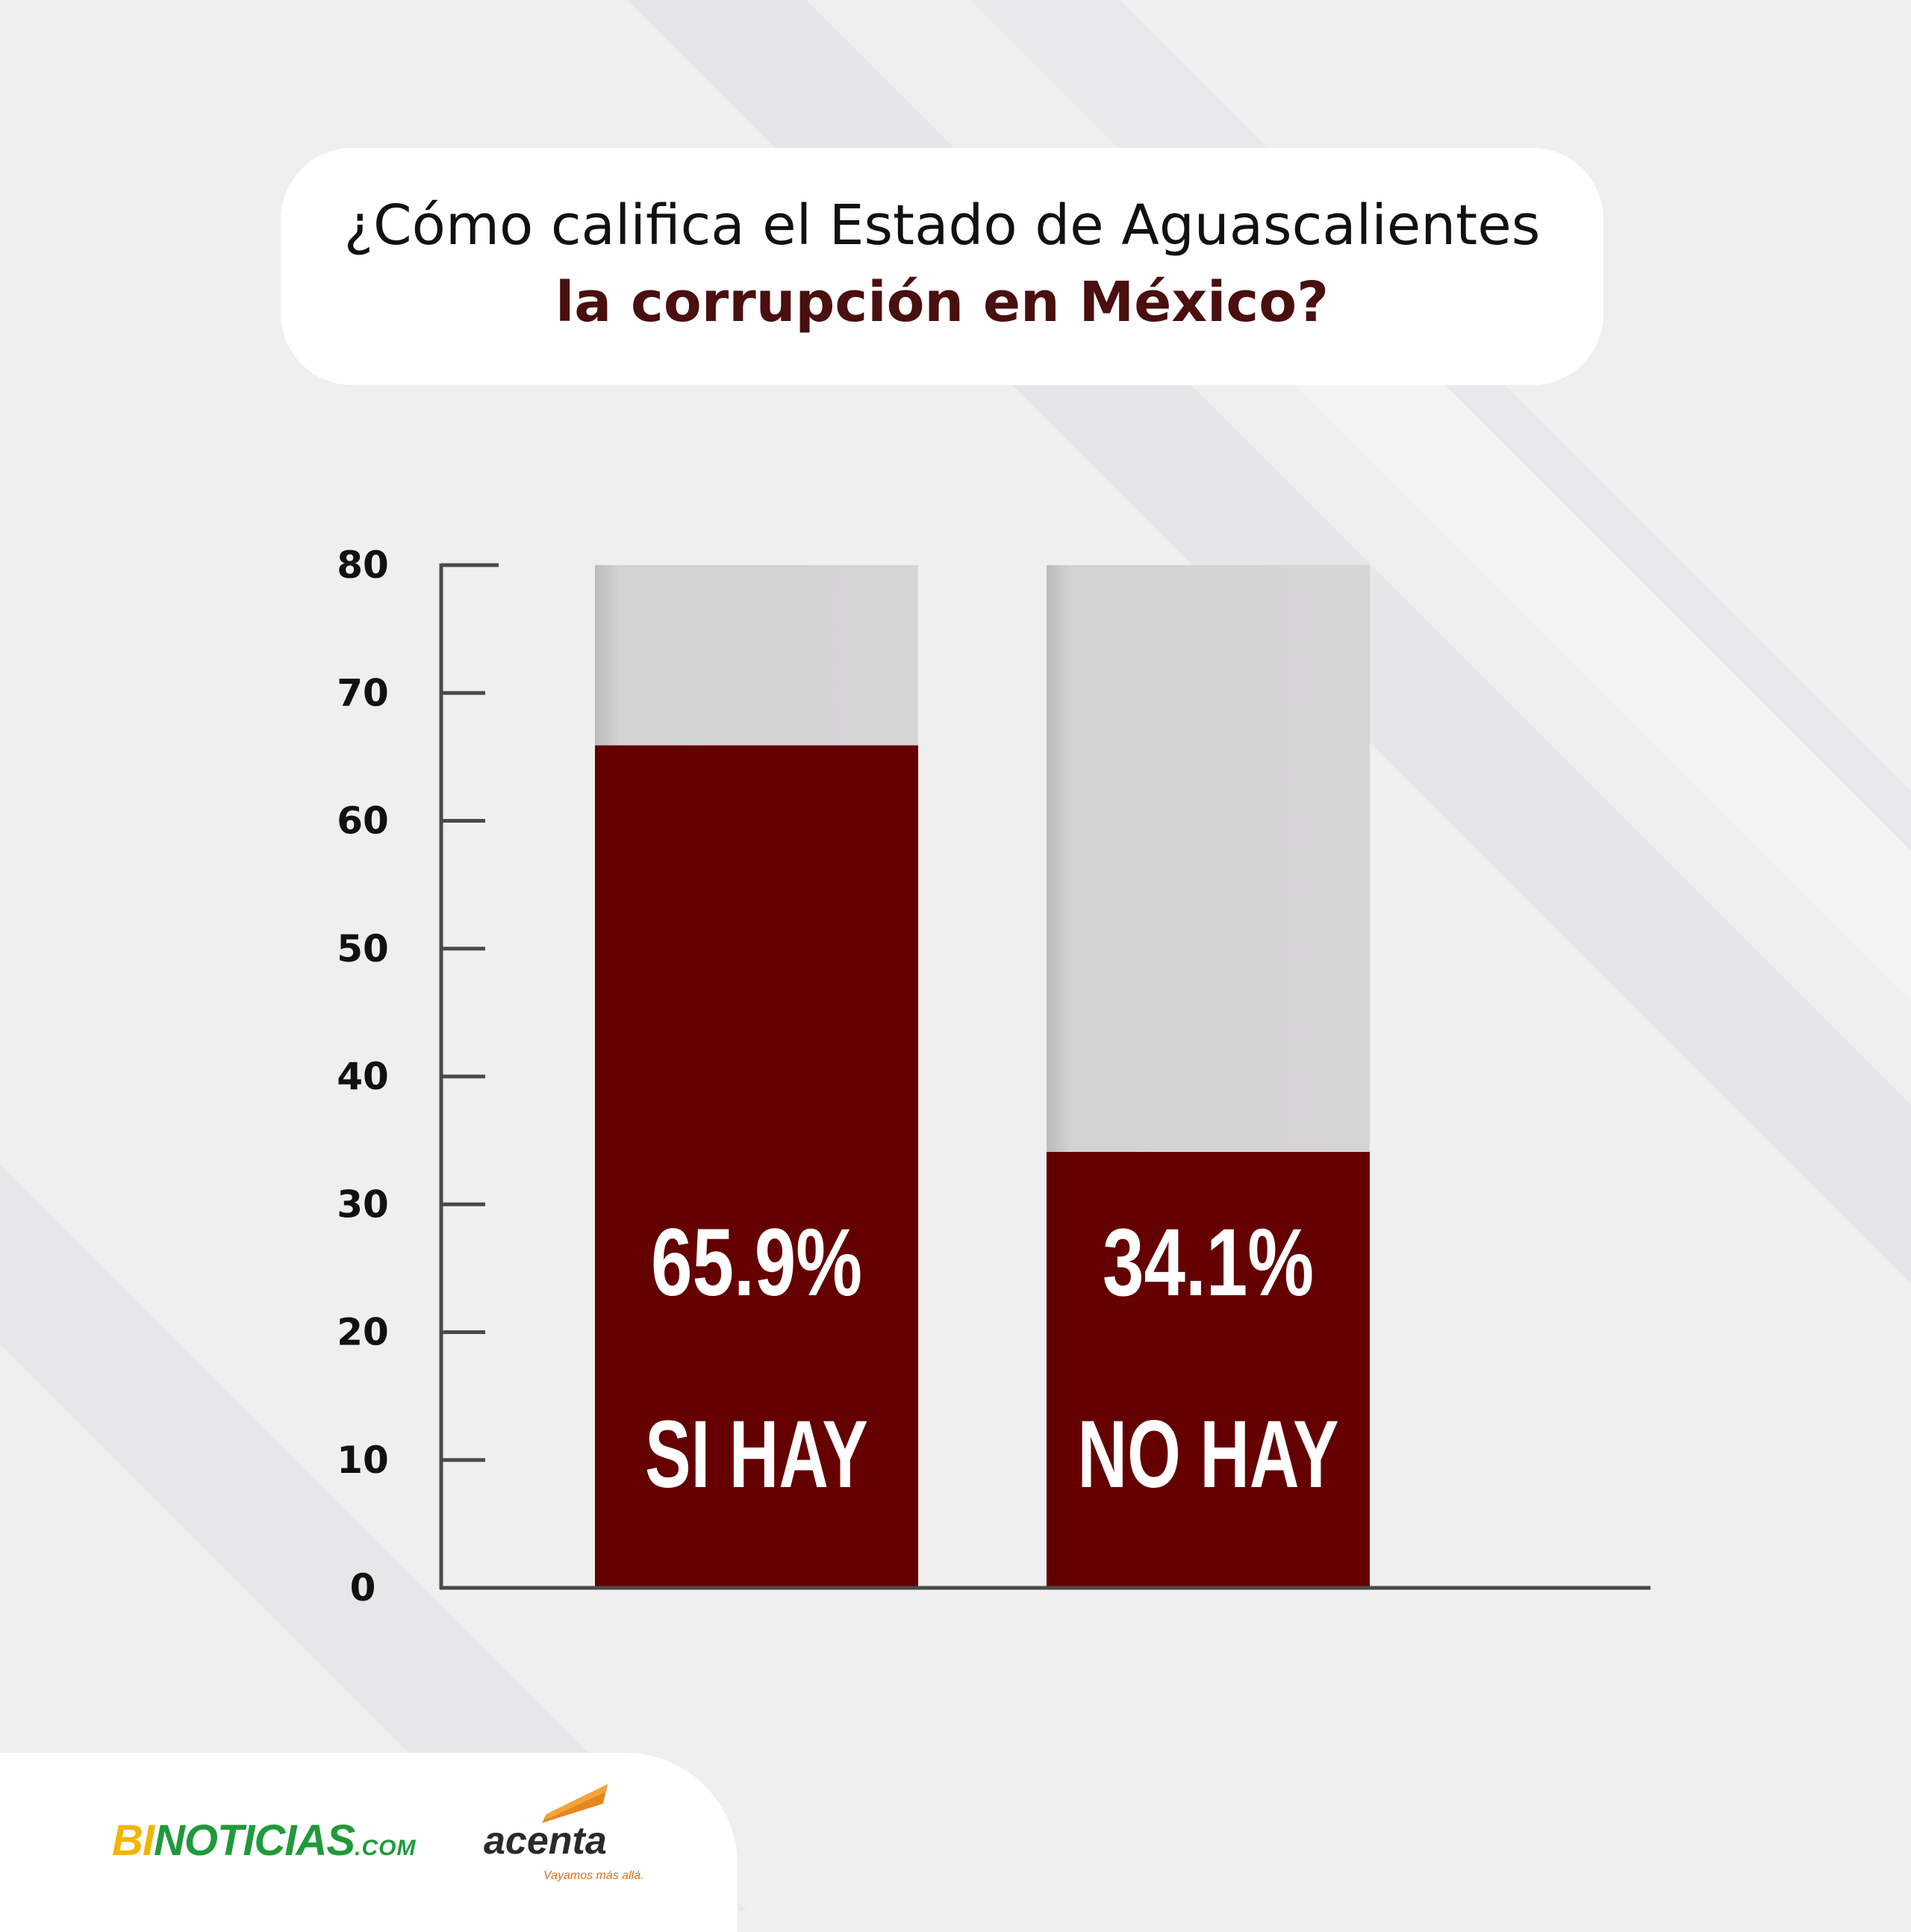  I want to click on acenta-logo: acenta, so click(545, 1841).